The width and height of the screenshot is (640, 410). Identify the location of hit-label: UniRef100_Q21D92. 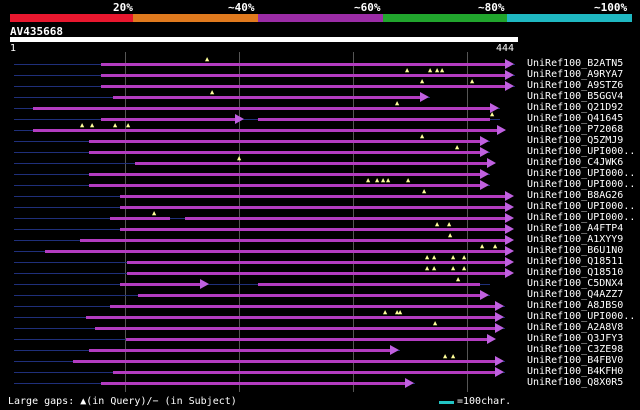
(575, 107).